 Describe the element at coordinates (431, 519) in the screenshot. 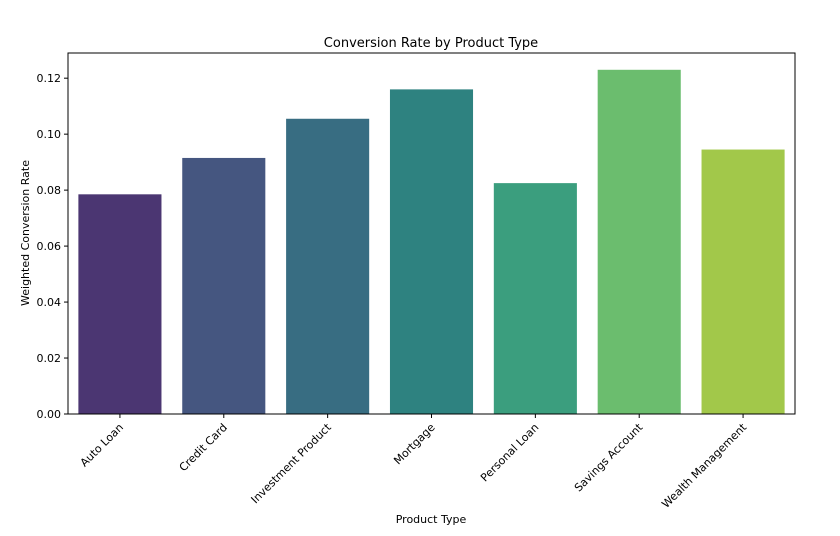

I see `x-axis-label: Product Type` at that location.